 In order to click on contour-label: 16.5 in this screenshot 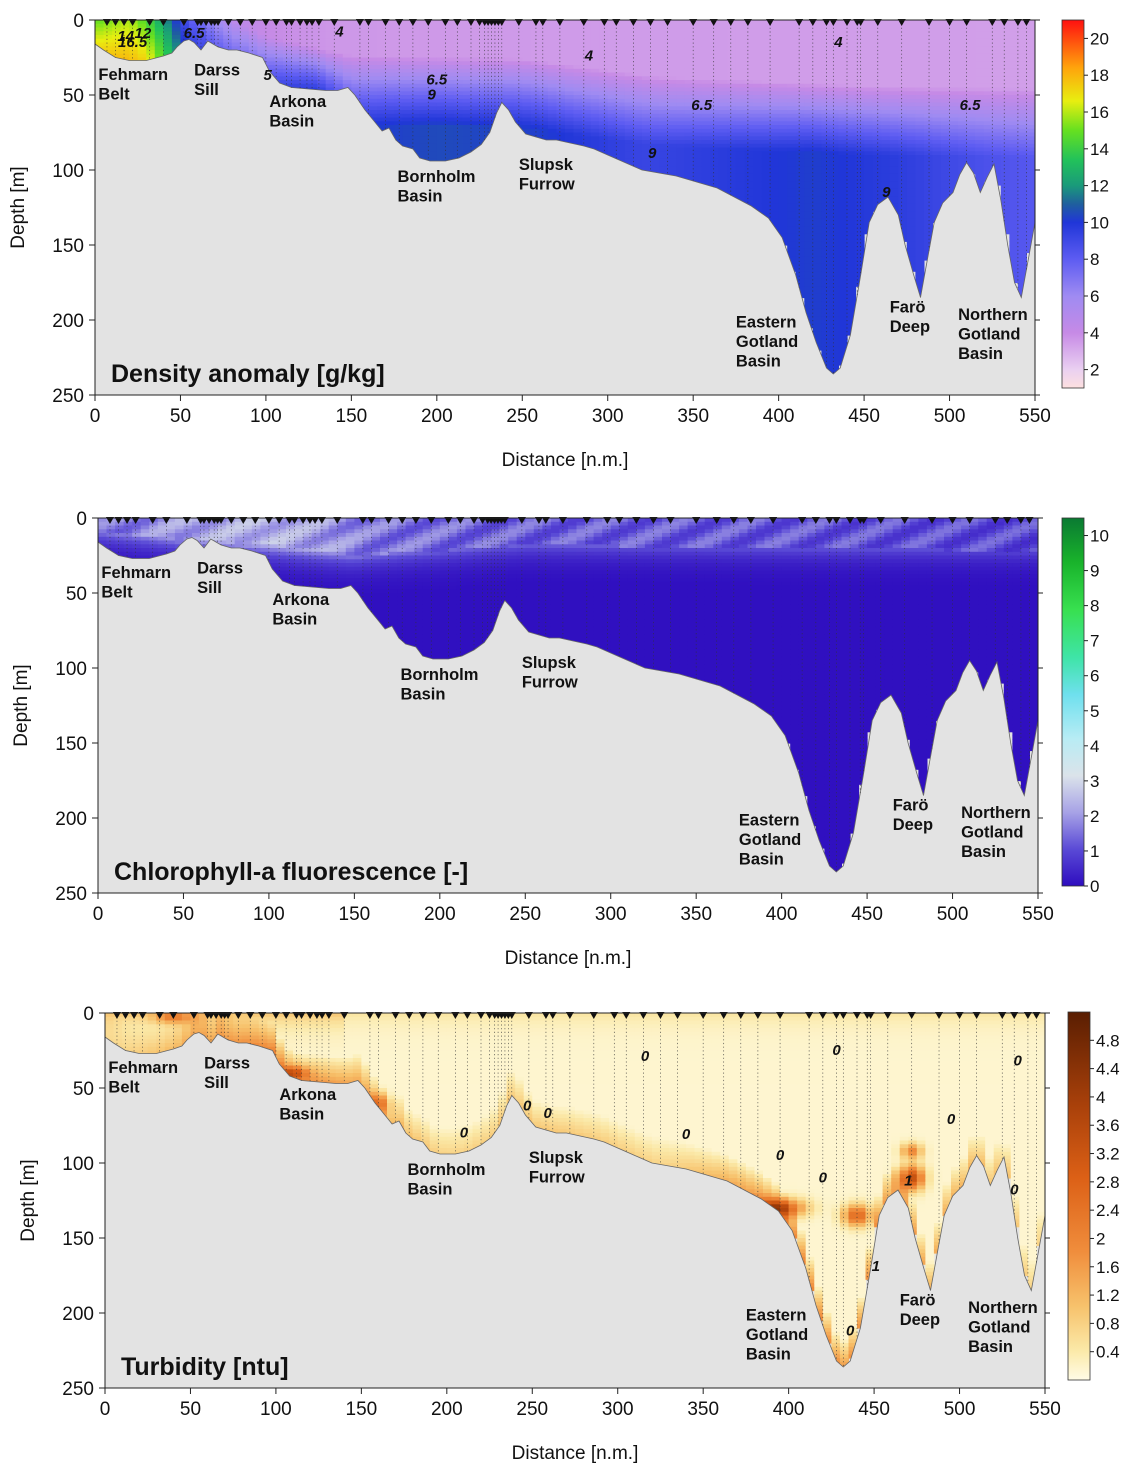, I will do `click(133, 42)`.